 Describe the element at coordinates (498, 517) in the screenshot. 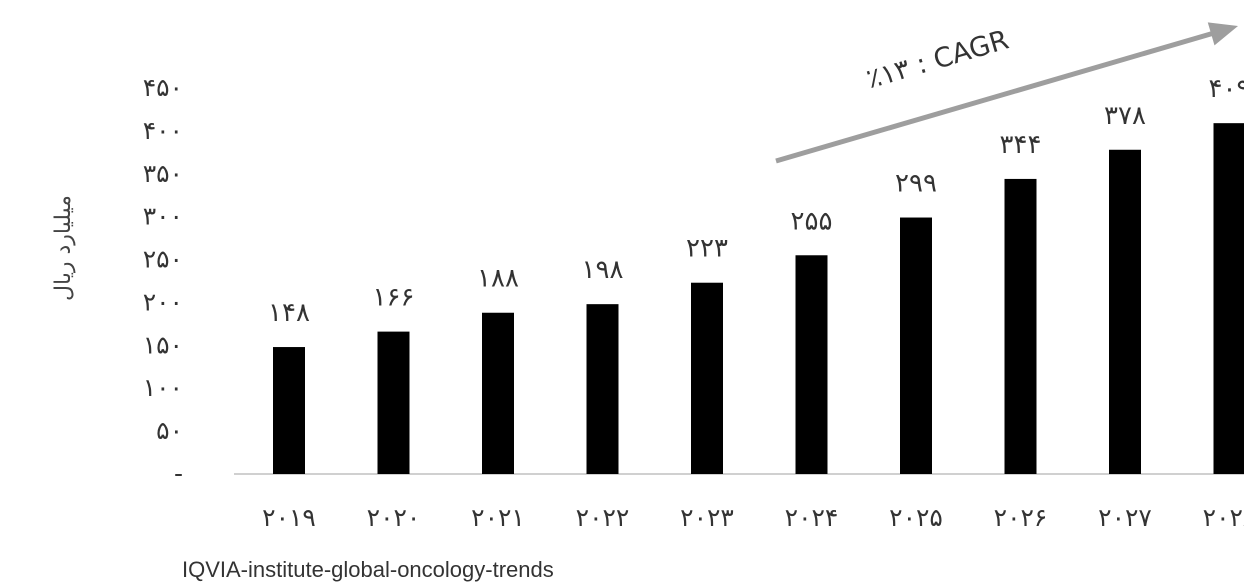

I see `x-tick-label: ۲۰۲۱` at that location.